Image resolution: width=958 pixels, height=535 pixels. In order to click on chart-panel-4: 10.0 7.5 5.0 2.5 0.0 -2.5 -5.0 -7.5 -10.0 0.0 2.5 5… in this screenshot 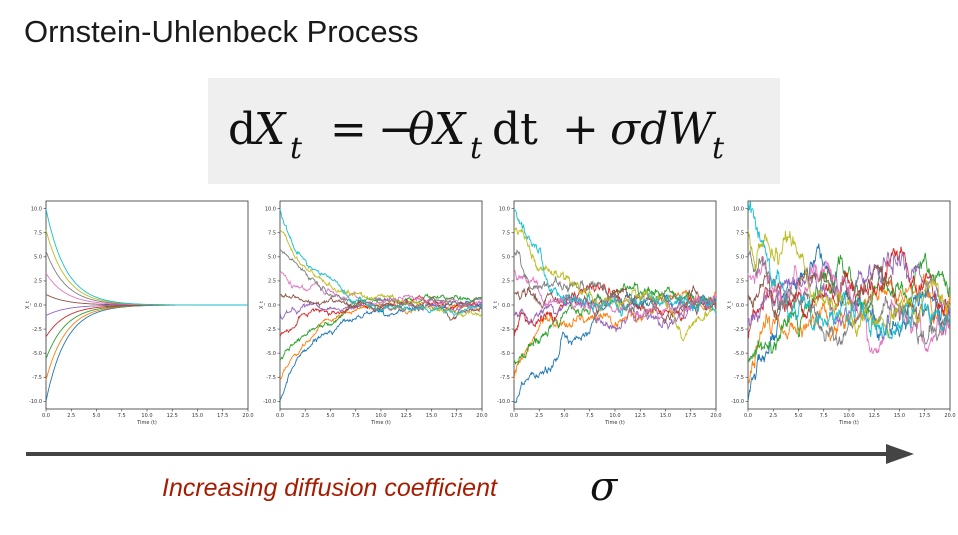, I will do `click(840, 312)`.